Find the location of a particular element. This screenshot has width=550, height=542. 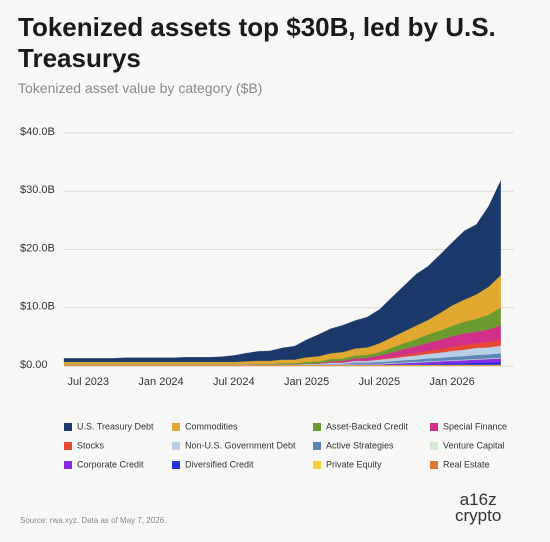

subtitle: Tokenized asset value by category ($B) is located at coordinates (140, 88).